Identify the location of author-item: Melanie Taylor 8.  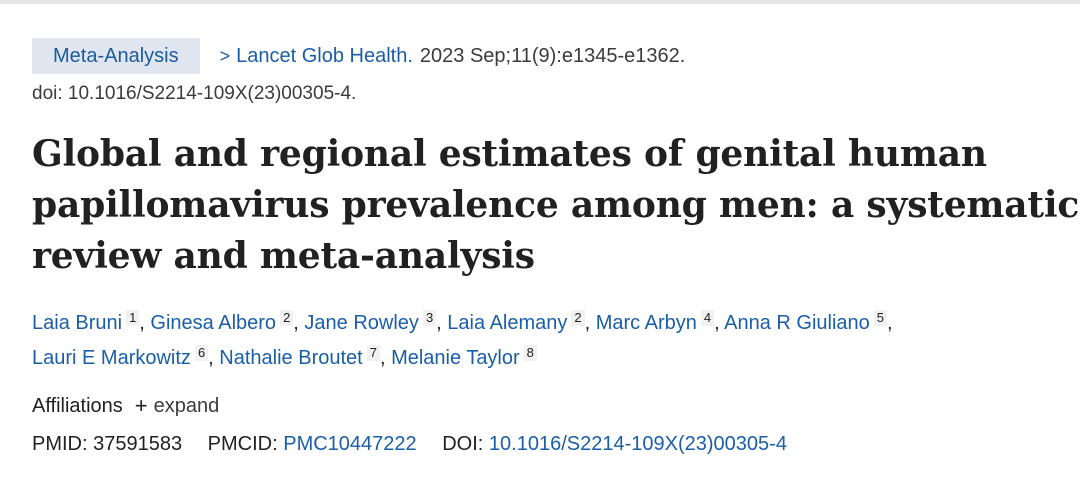
(464, 357).